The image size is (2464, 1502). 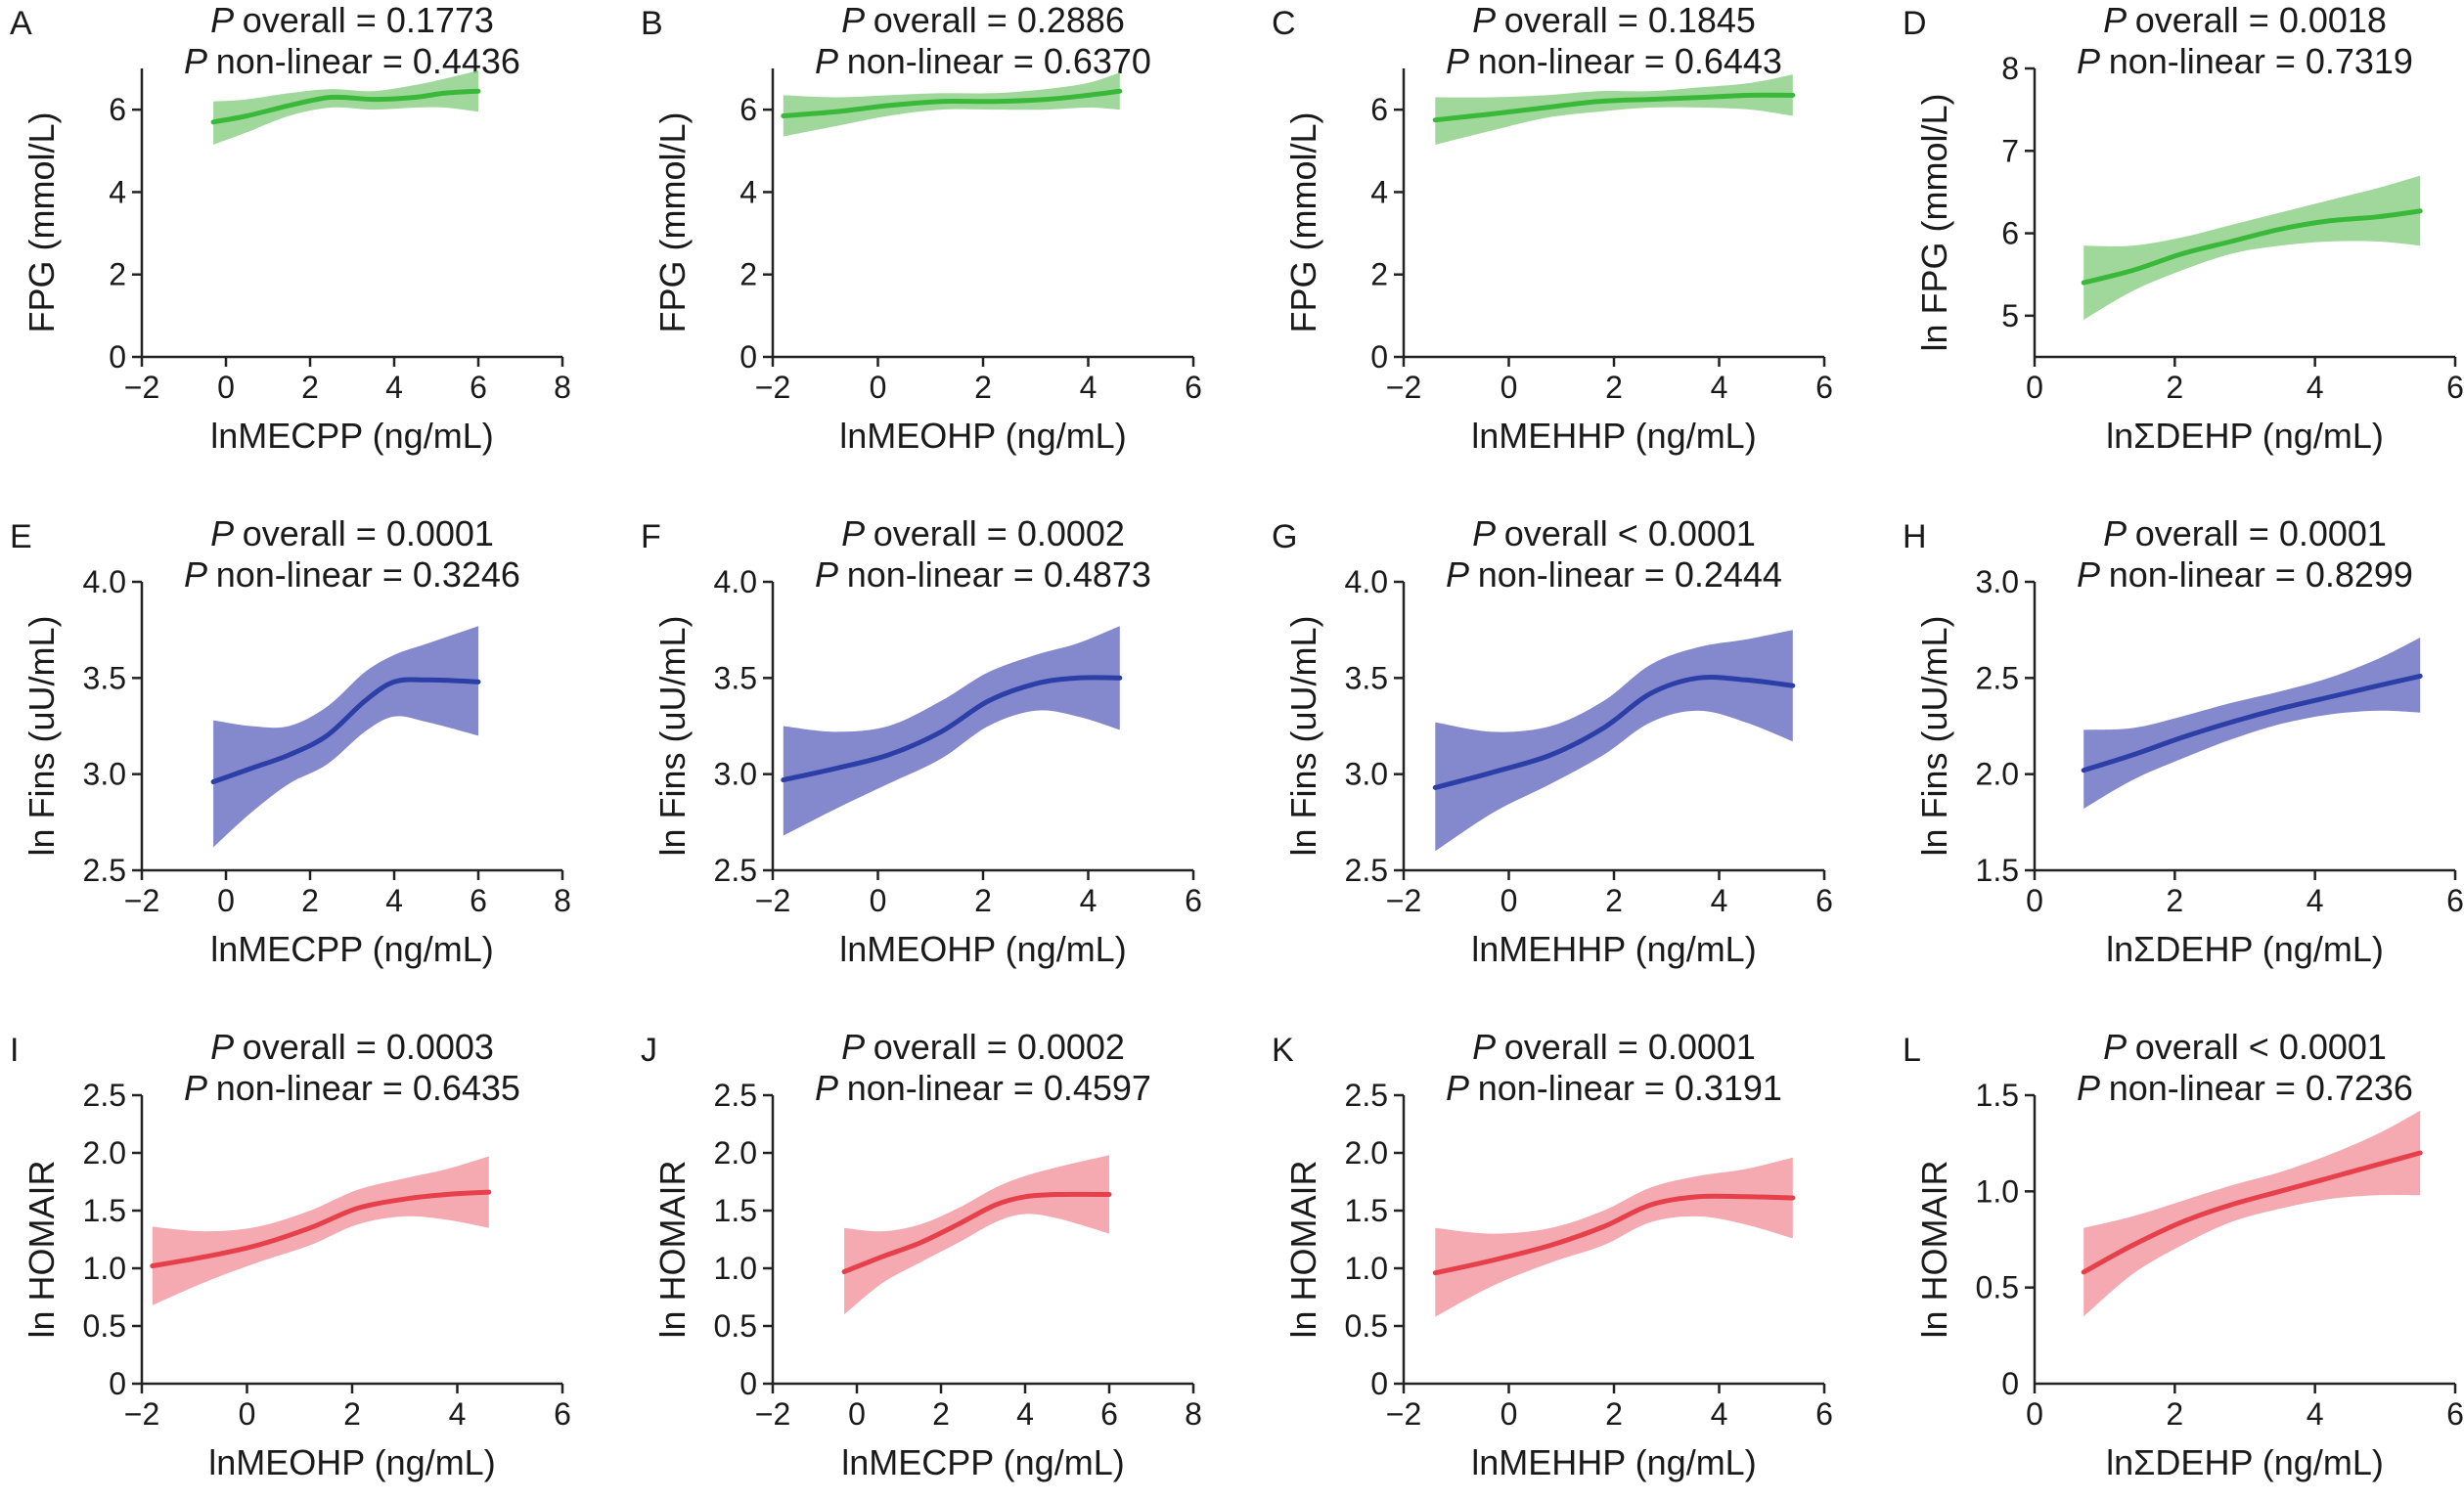 I want to click on p-nonlinear-label: P non-linear = 0.4597, so click(x=983, y=1088).